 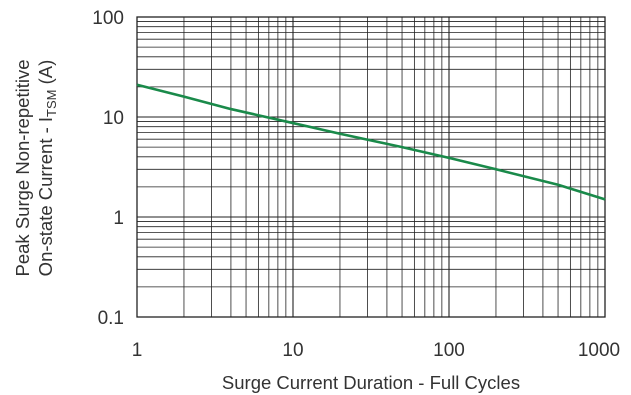 What do you see at coordinates (51, 103) in the screenshot?
I see `y-axis-title-subscript: TSM` at bounding box center [51, 103].